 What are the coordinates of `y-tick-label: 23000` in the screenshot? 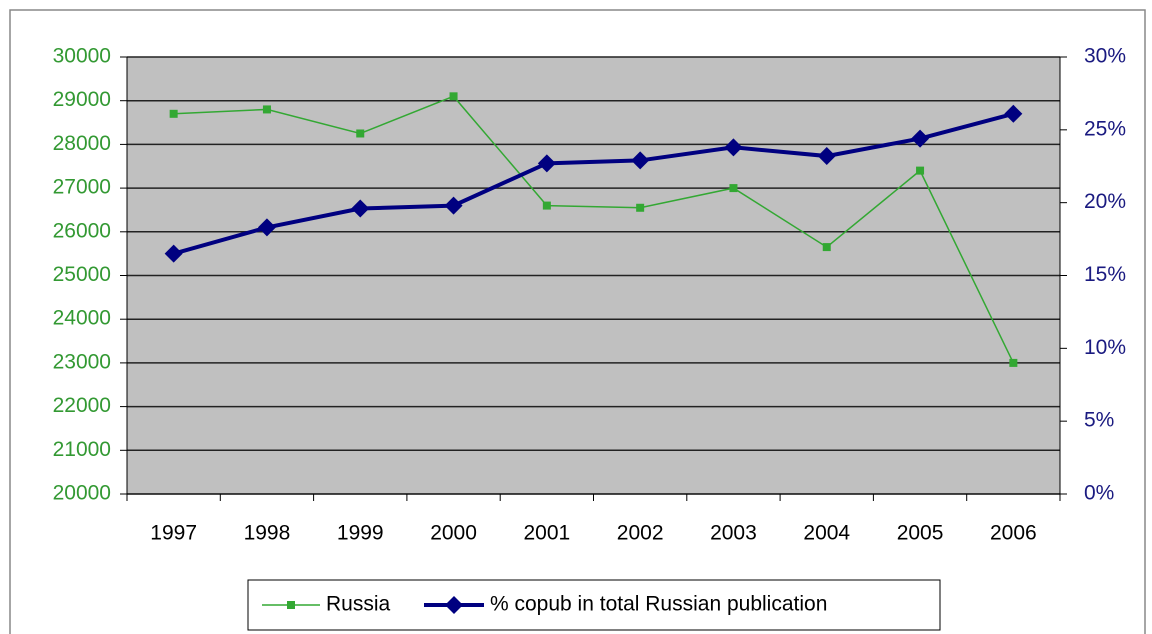 It's located at (82, 361).